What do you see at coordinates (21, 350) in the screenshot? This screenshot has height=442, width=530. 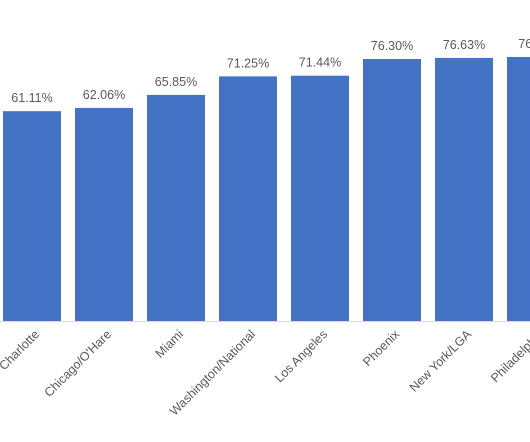 I see `x-tick-label: Charlotte` at bounding box center [21, 350].